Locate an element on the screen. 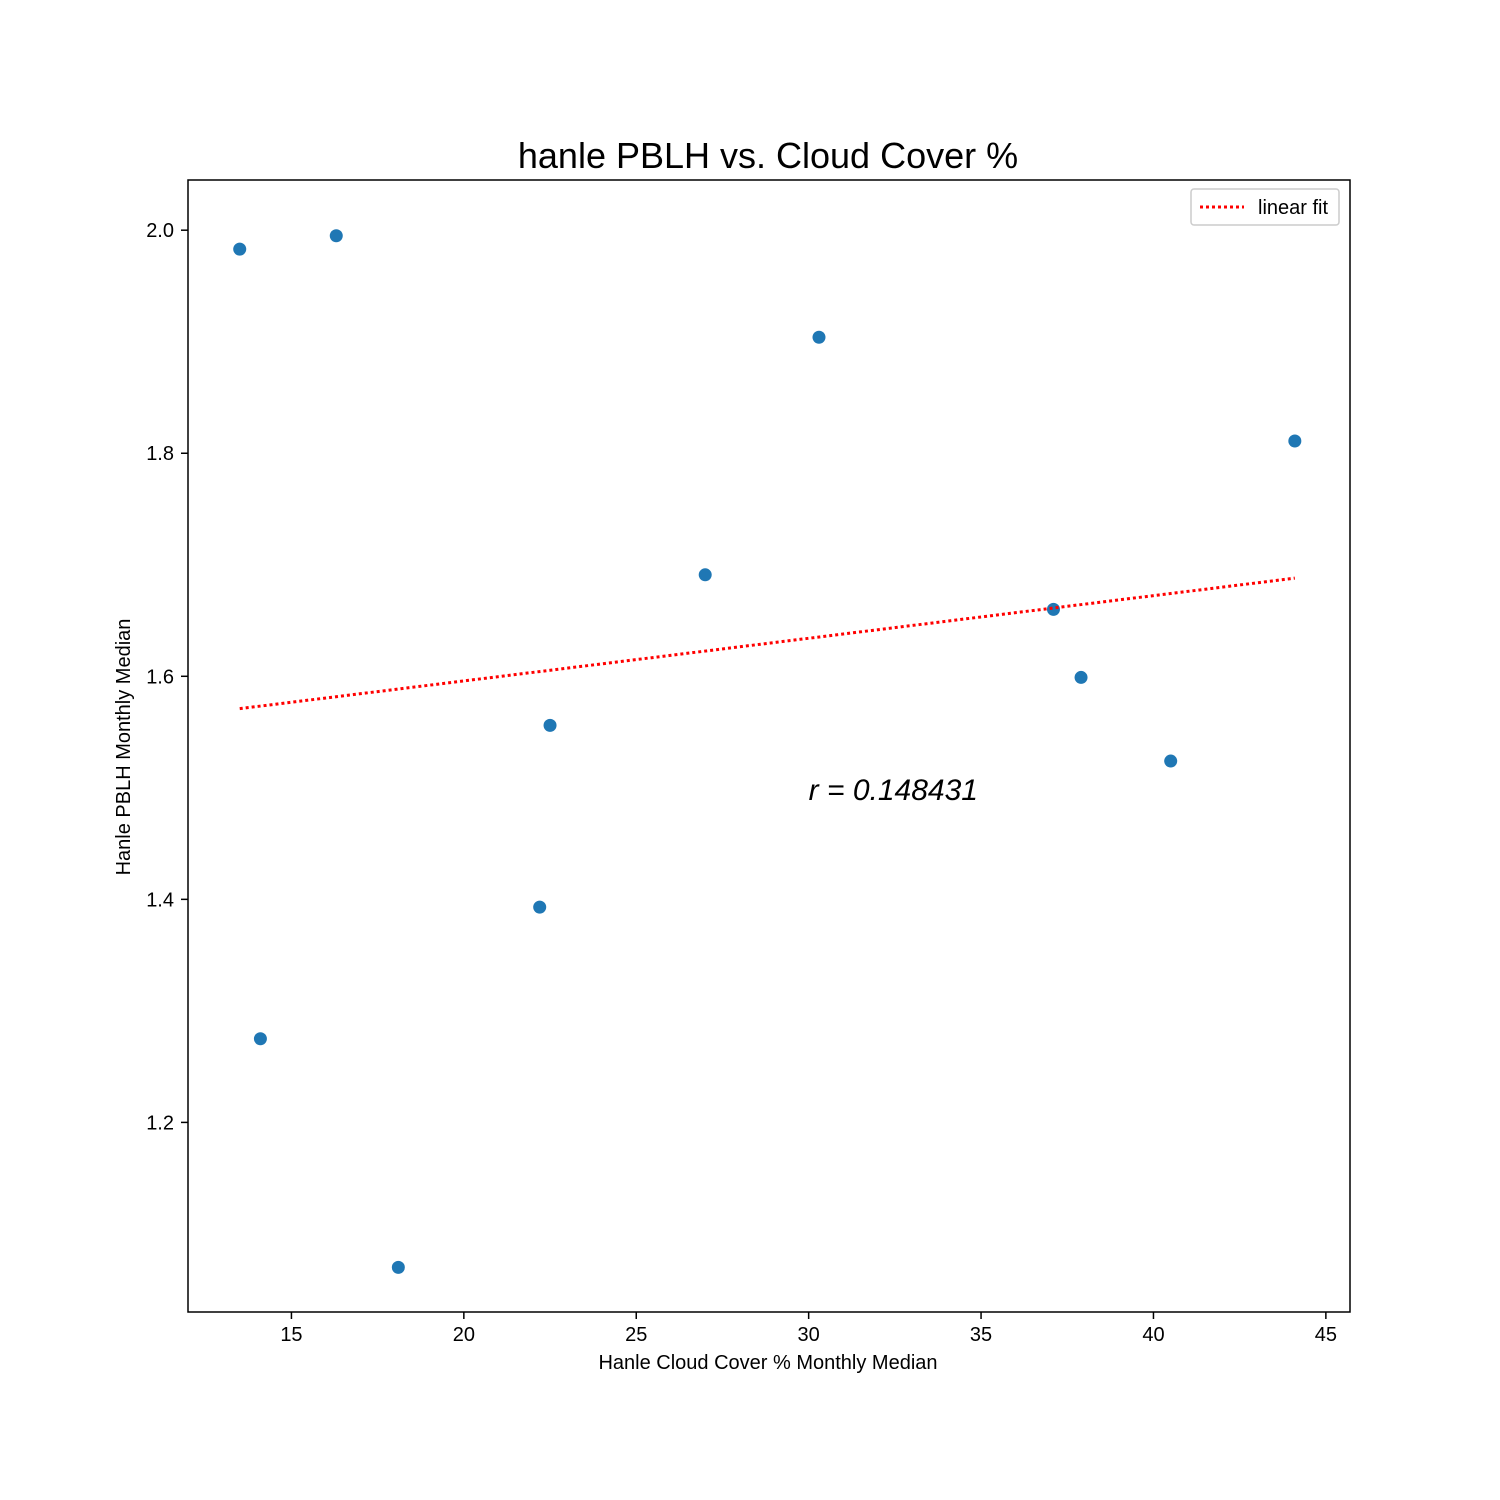 The image size is (1500, 1500). legend: linear fit is located at coordinates (1265, 207).